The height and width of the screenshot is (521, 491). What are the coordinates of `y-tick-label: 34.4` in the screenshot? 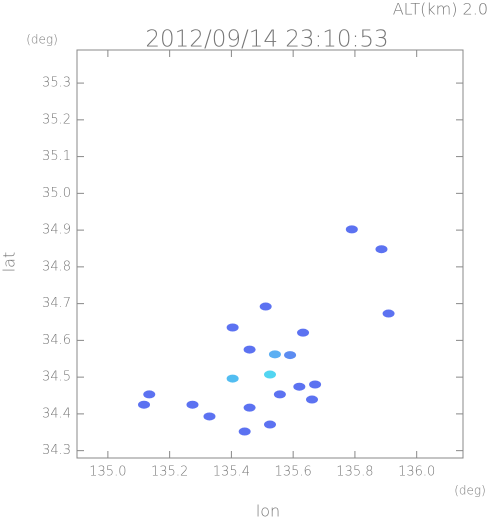 It's located at (56, 413).